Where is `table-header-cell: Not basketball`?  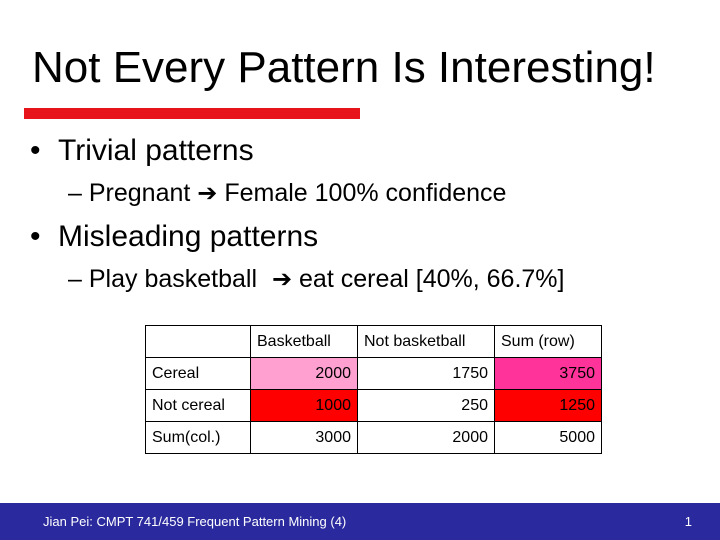 table-header-cell: Not basketball is located at coordinates (426, 341).